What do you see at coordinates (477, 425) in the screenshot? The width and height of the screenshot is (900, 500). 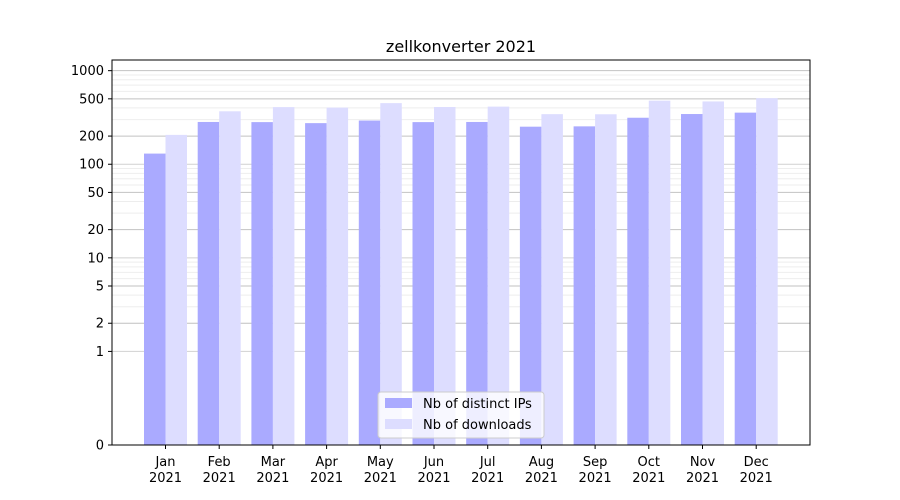 I see `legend-label-downloads: Nb of downloads` at bounding box center [477, 425].